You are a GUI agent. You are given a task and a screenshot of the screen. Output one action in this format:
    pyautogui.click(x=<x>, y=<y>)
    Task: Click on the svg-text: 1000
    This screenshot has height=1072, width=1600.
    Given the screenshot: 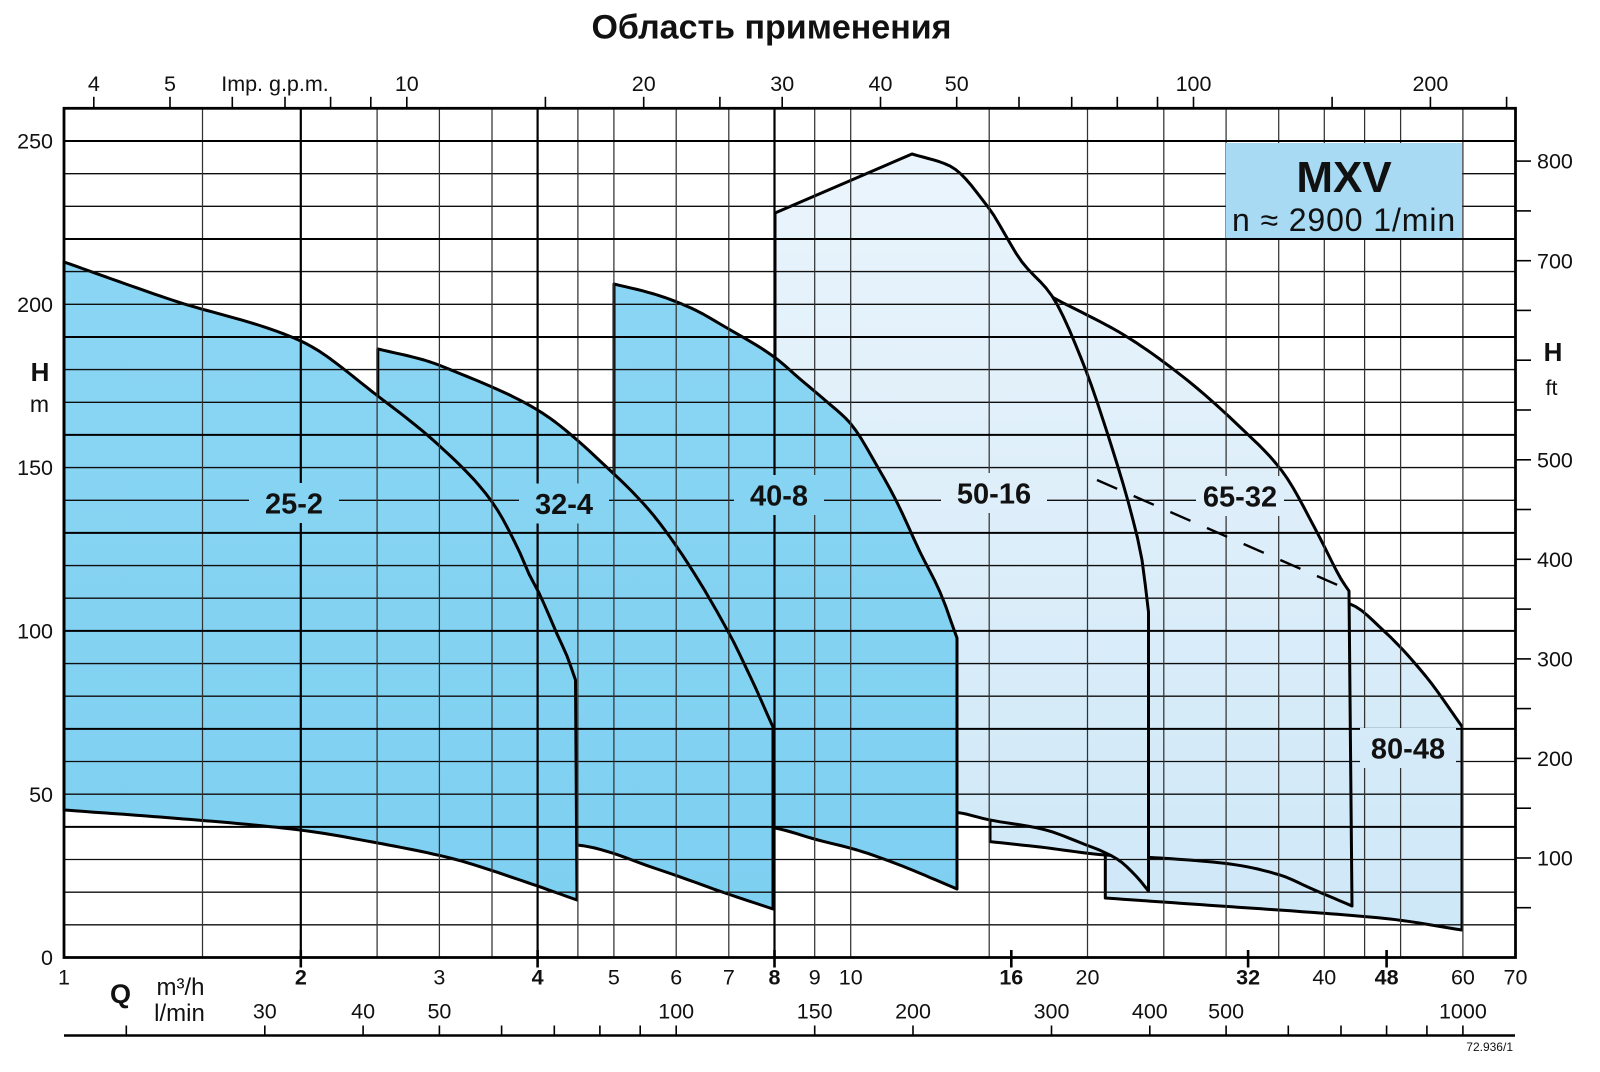 What is the action you would take?
    pyautogui.click(x=1463, y=1012)
    